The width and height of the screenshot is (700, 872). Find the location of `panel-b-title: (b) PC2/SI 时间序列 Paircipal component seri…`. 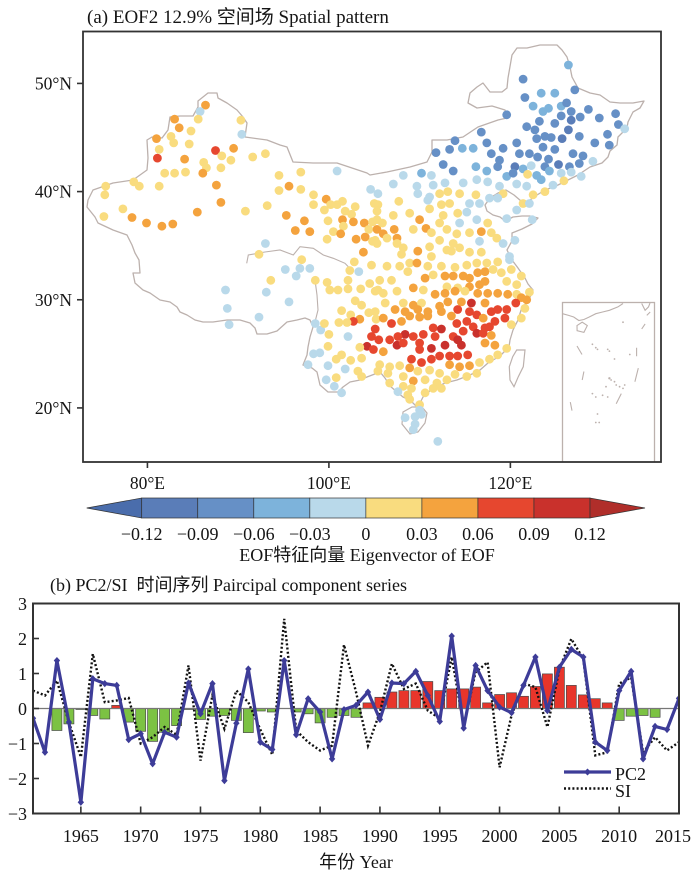

panel-b-title: (b) PC2/SI 时间序列 Paircipal component seri… is located at coordinates (228, 585).